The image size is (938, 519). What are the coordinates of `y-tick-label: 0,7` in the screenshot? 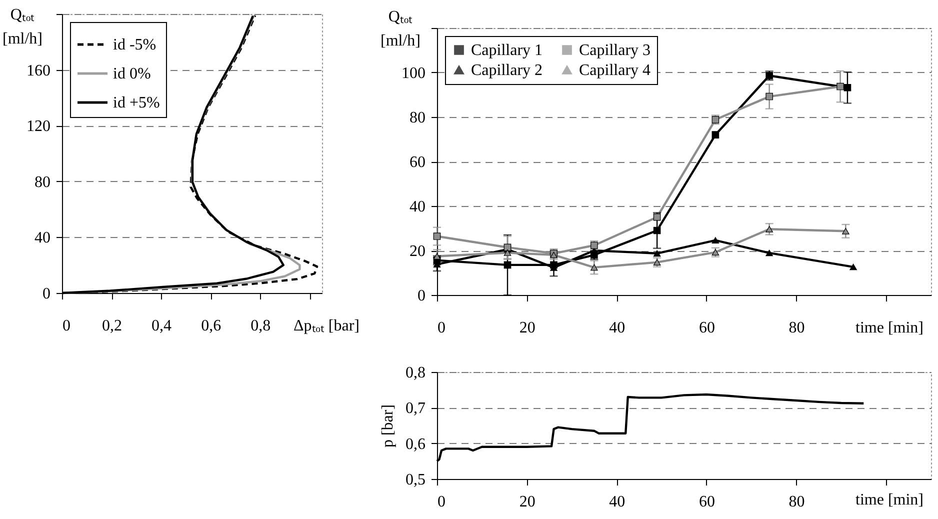 It's located at (416, 409).